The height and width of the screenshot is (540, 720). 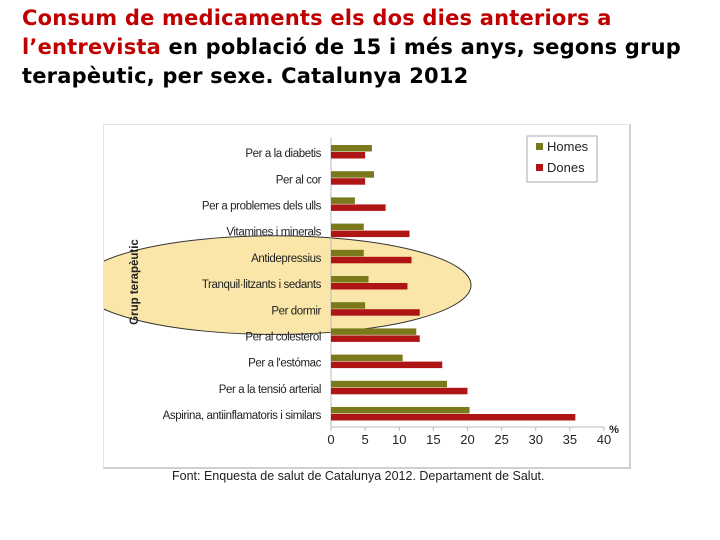 What do you see at coordinates (433, 439) in the screenshot?
I see `x-tick-label: 15` at bounding box center [433, 439].